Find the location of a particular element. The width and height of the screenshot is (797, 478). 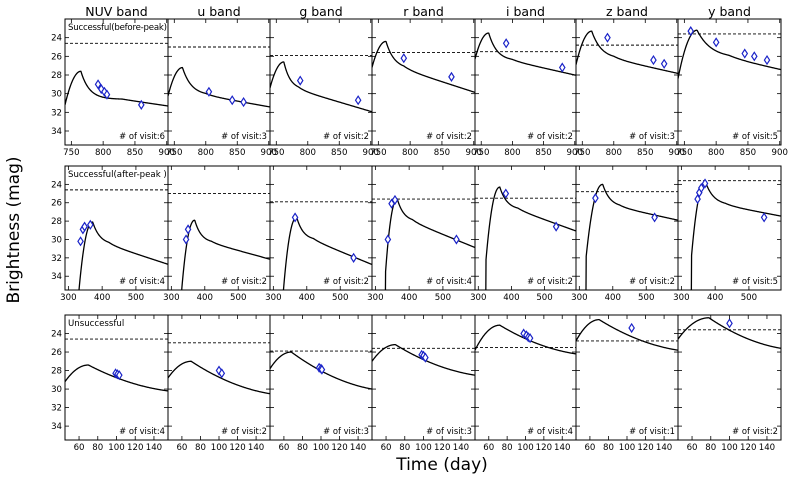

panel-0-6: 750 800 850 900 # of visit:5 y band is located at coordinates (732, 81).